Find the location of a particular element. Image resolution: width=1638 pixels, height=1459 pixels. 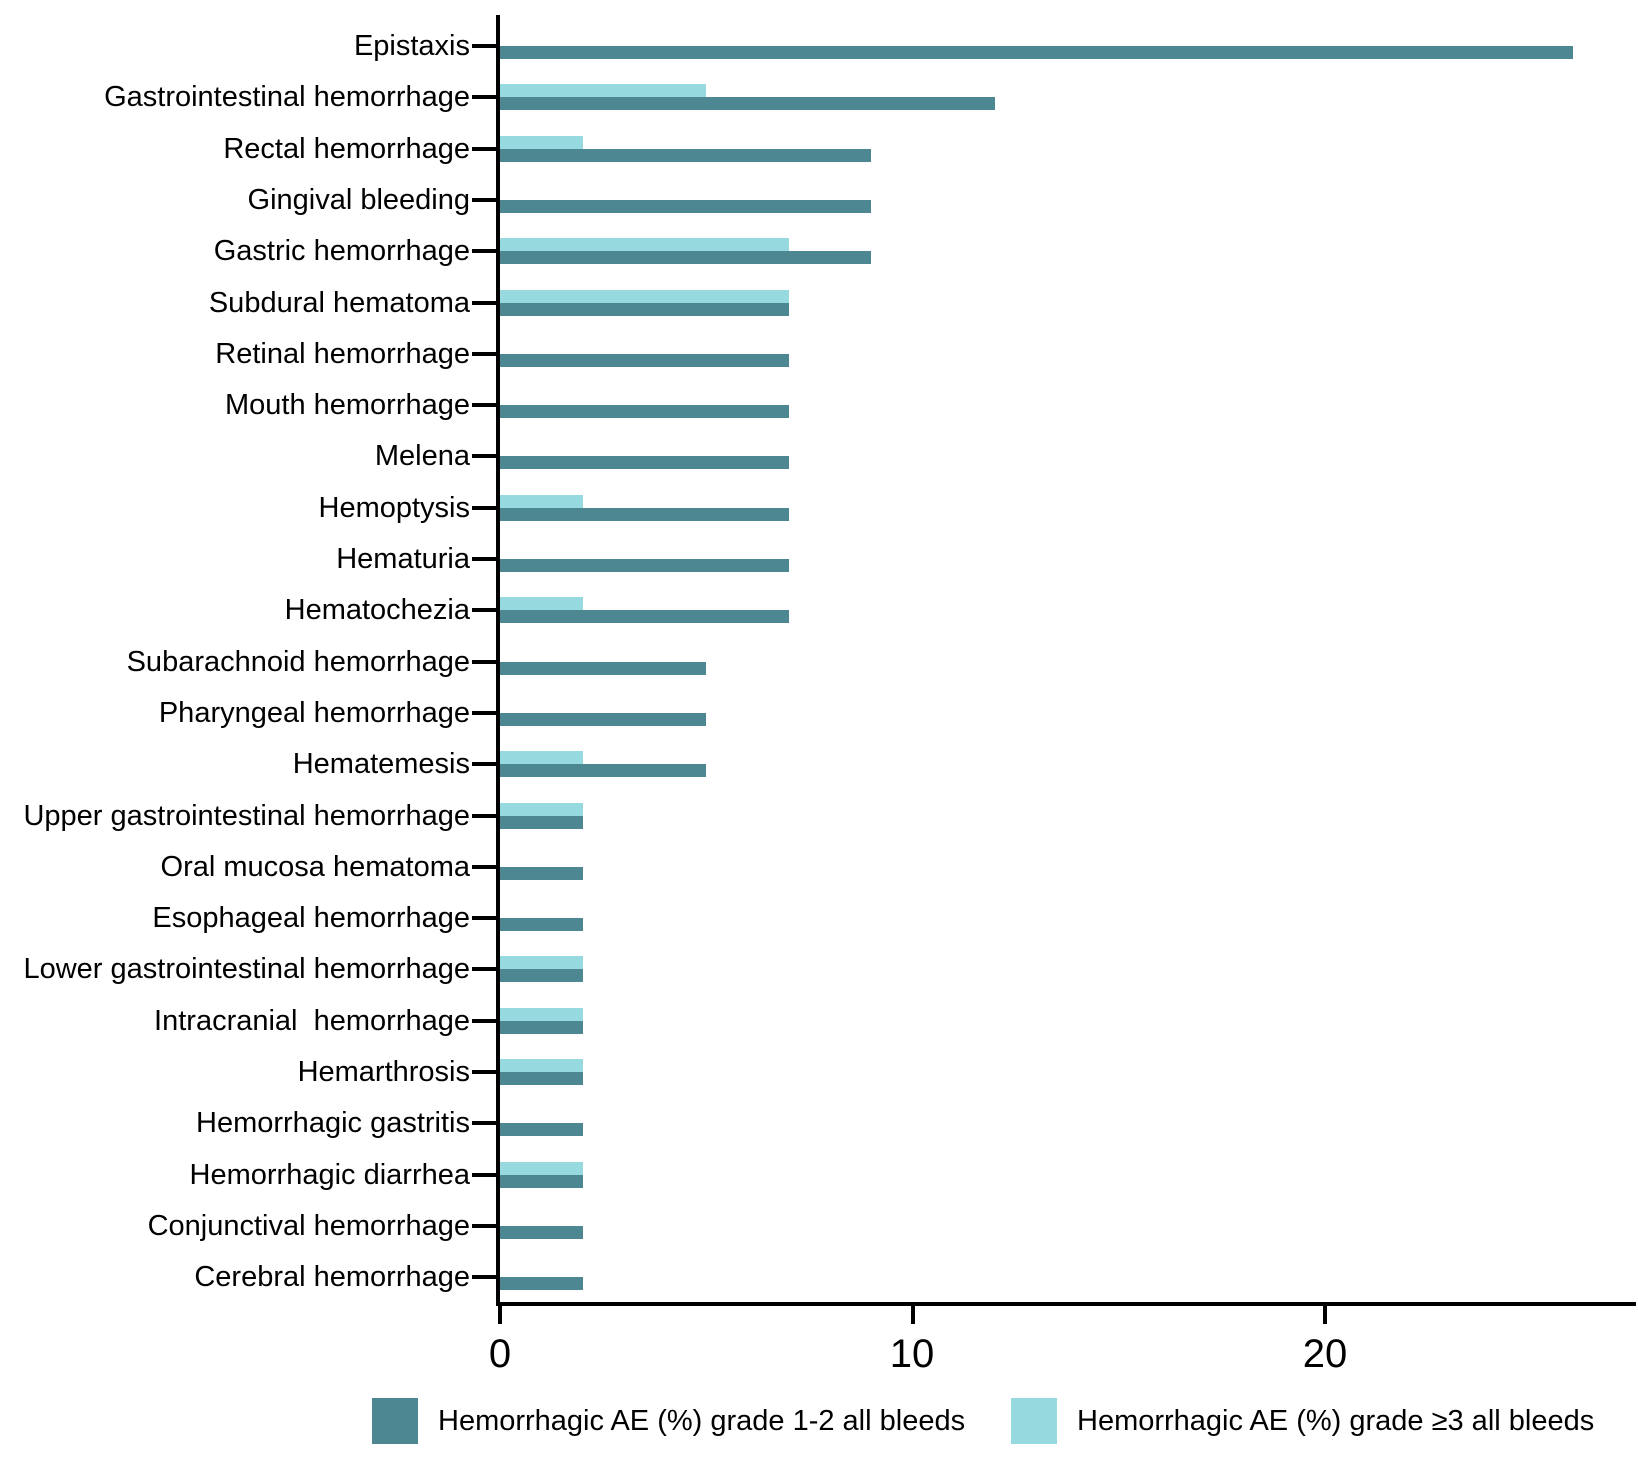

category-label-9: Hemoptysis is located at coordinates (394, 507).